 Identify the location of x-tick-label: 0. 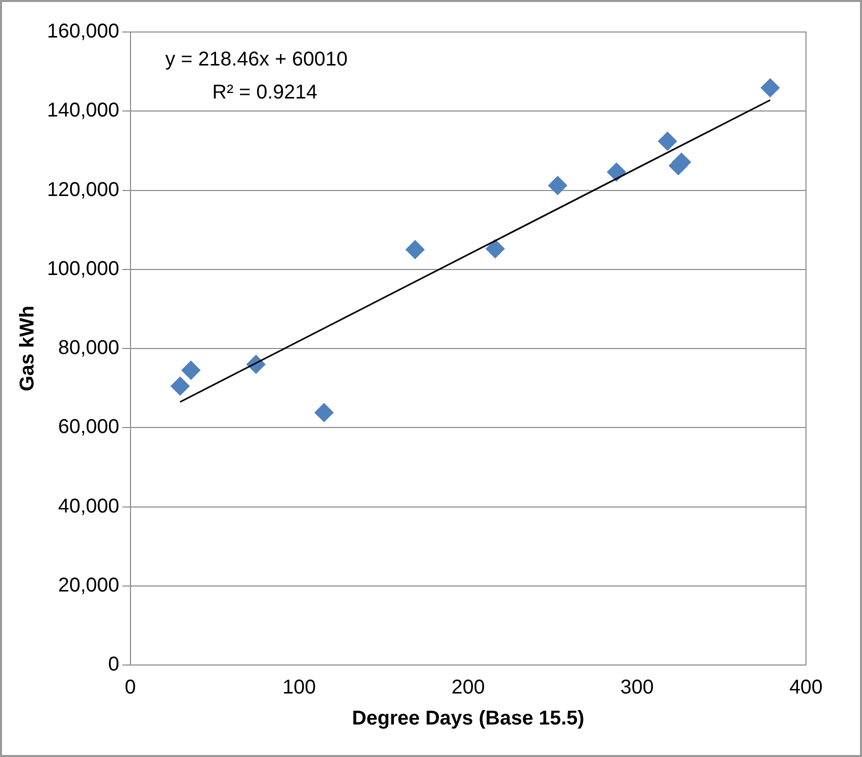
(130, 687).